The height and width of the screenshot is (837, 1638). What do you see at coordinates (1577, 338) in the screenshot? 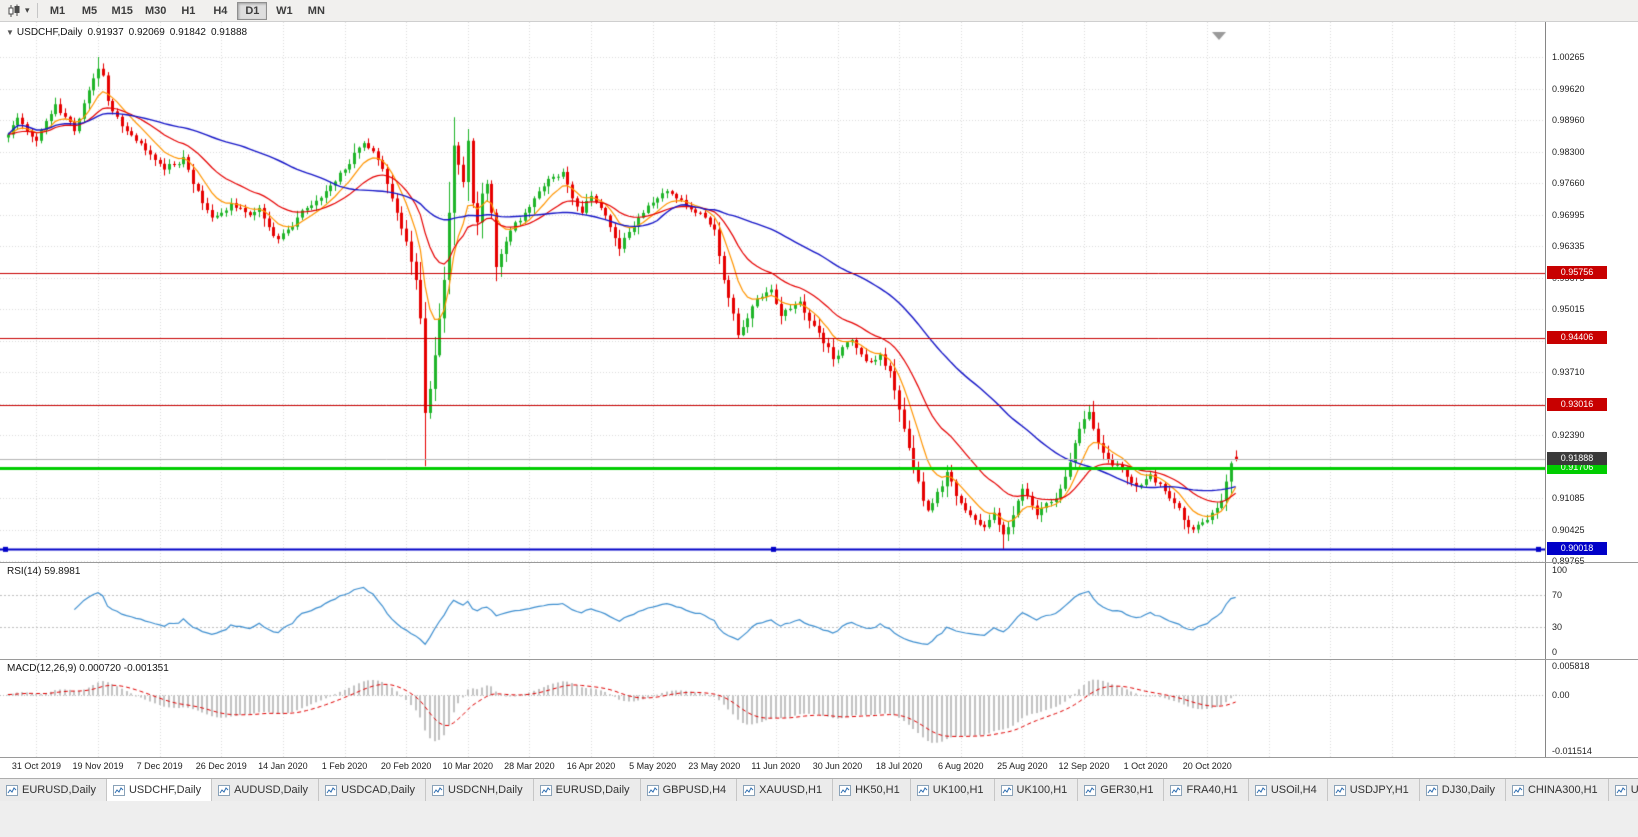
I see `hline-price-badge: 0.94406` at bounding box center [1577, 338].